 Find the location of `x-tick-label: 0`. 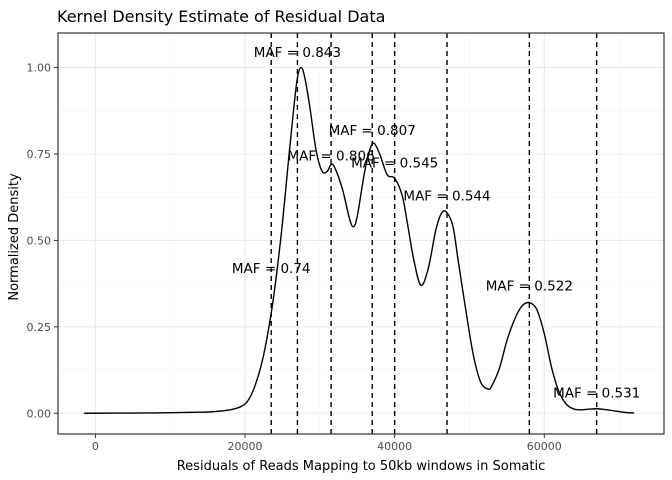

x-tick-label: 0 is located at coordinates (95, 446).